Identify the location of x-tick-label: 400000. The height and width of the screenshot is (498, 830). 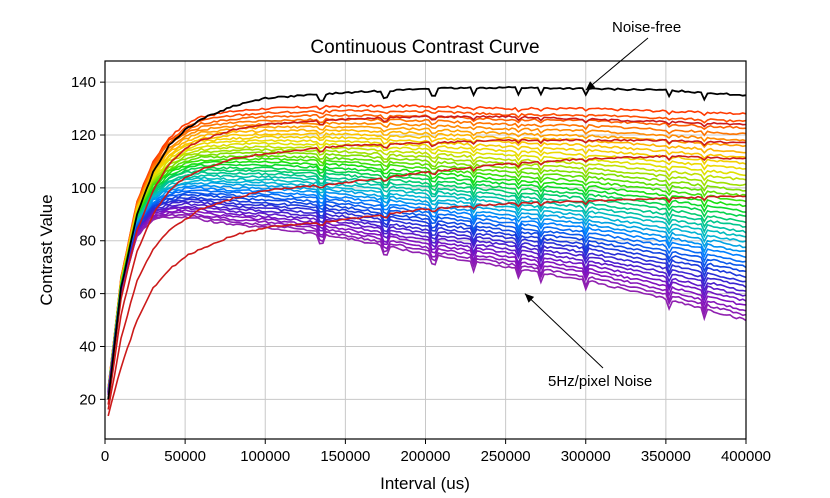
(746, 456).